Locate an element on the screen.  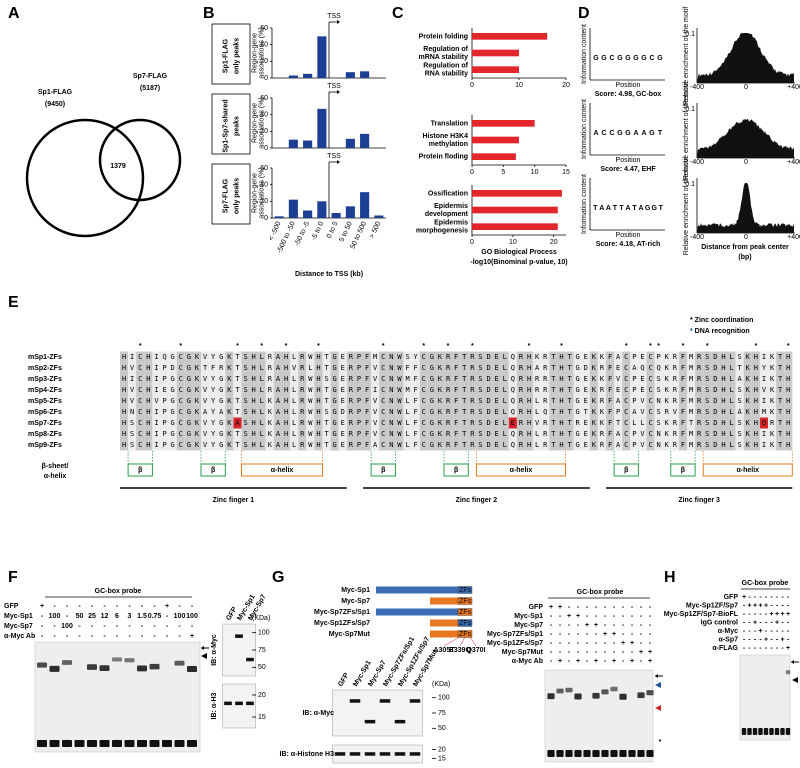
x-axis-label: GO Biological Process is located at coordinates (519, 252).